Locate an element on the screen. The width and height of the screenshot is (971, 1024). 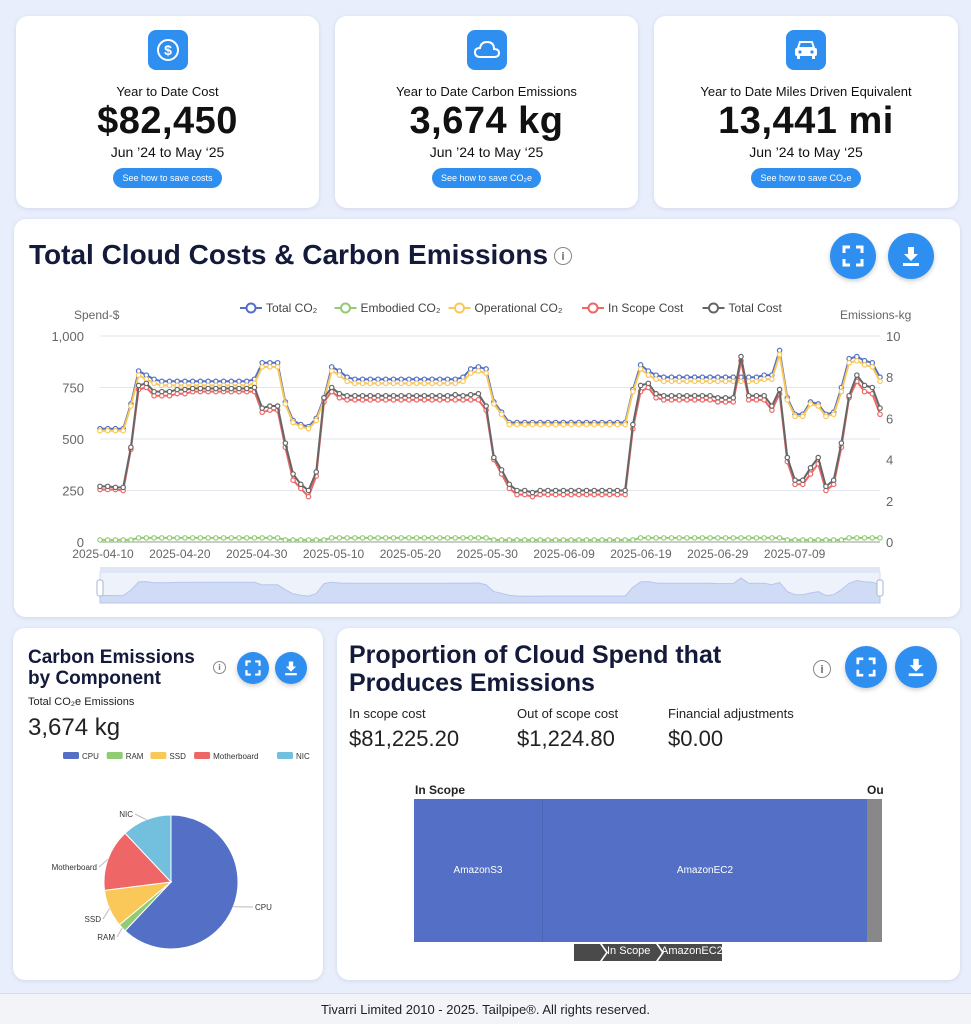
breadcrumb-item: In Scope is located at coordinates (629, 951).